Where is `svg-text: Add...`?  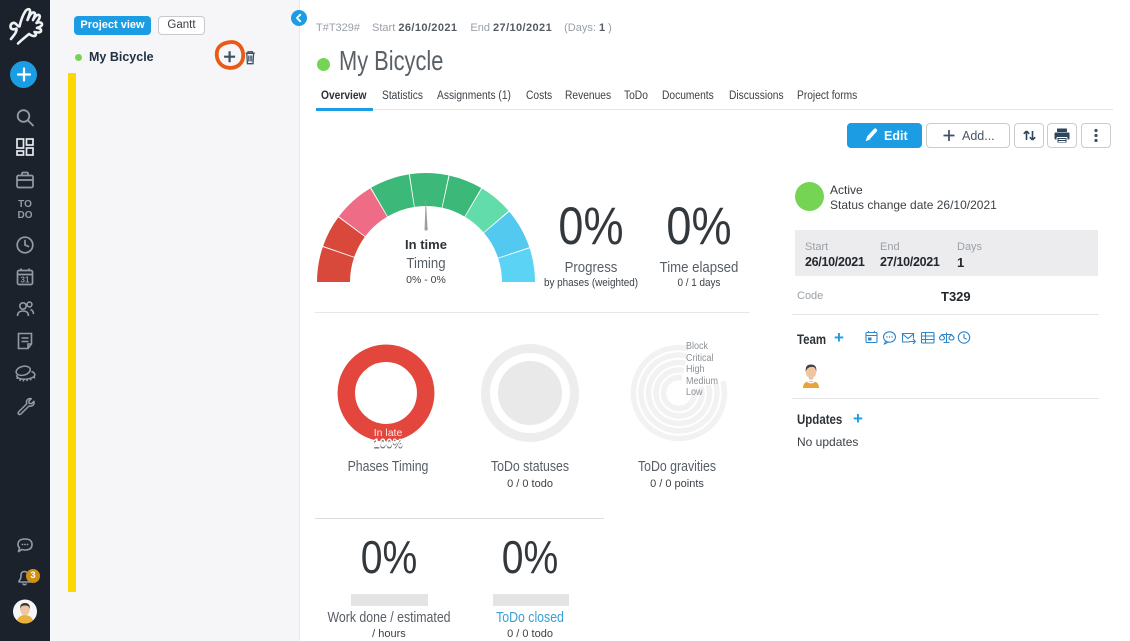
svg-text: Add... is located at coordinates (978, 136).